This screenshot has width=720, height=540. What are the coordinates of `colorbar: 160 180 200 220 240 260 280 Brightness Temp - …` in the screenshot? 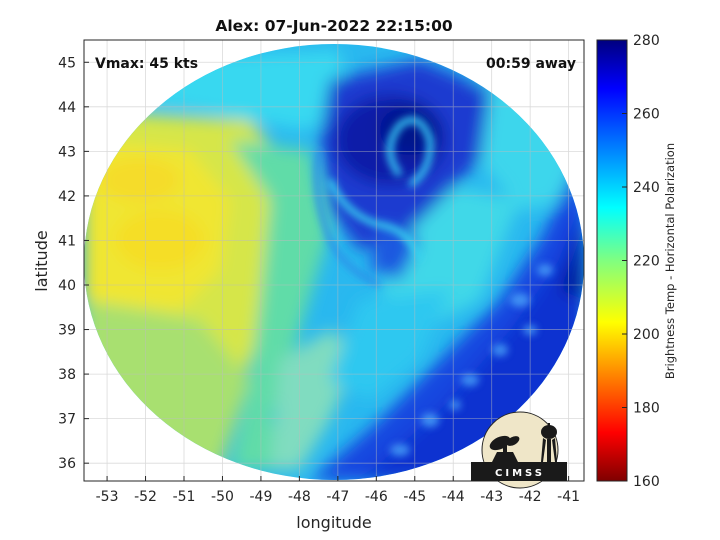 It's located at (636, 261).